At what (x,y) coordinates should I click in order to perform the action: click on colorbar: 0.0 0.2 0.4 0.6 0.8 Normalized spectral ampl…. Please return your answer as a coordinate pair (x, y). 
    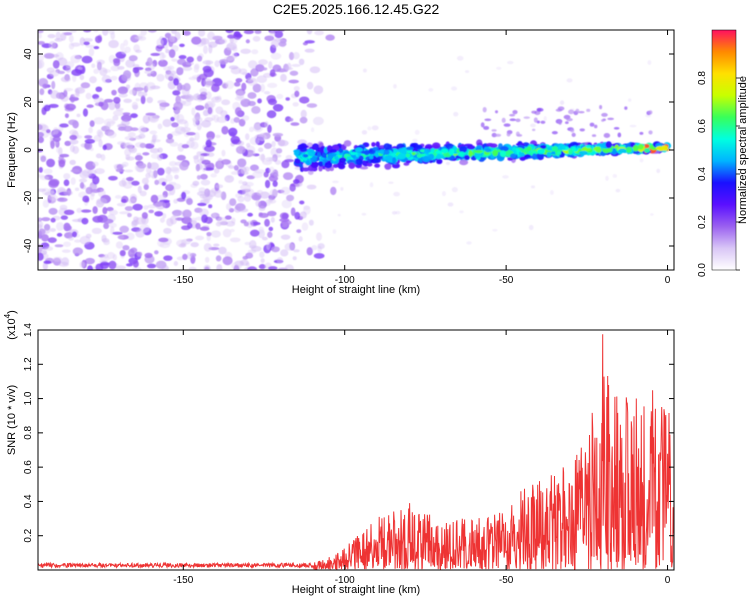
    Looking at the image, I should click on (723, 153).